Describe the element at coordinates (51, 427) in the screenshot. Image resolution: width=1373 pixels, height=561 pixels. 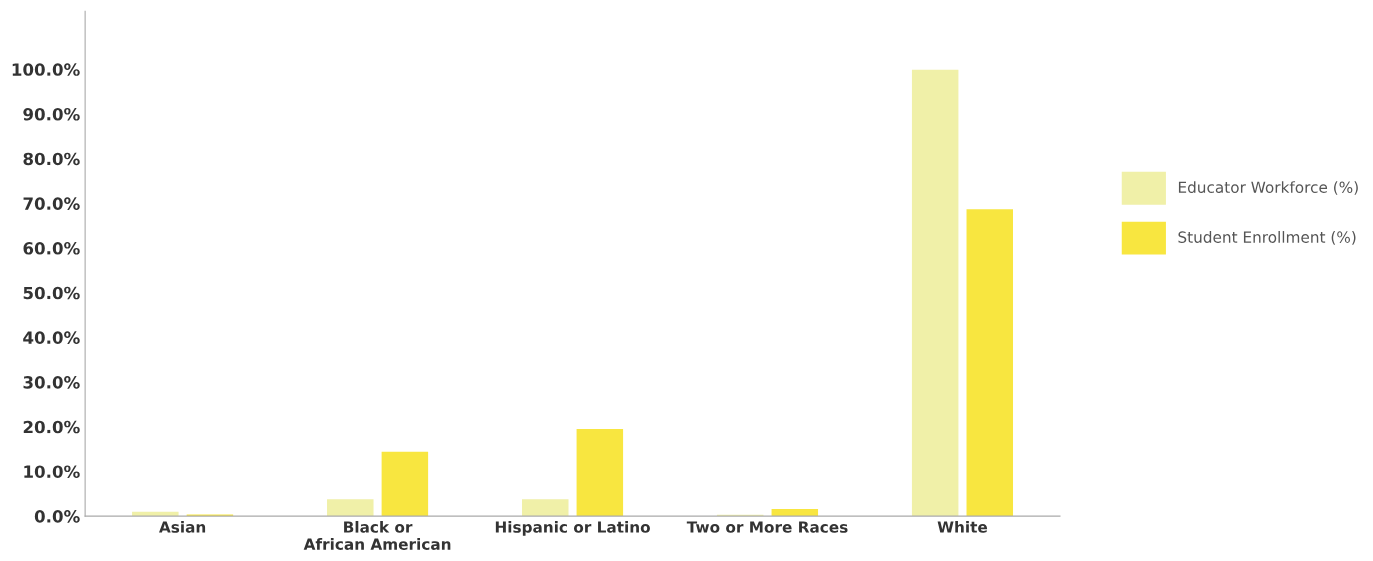
I see `y-tick-label: 20.0%` at that location.